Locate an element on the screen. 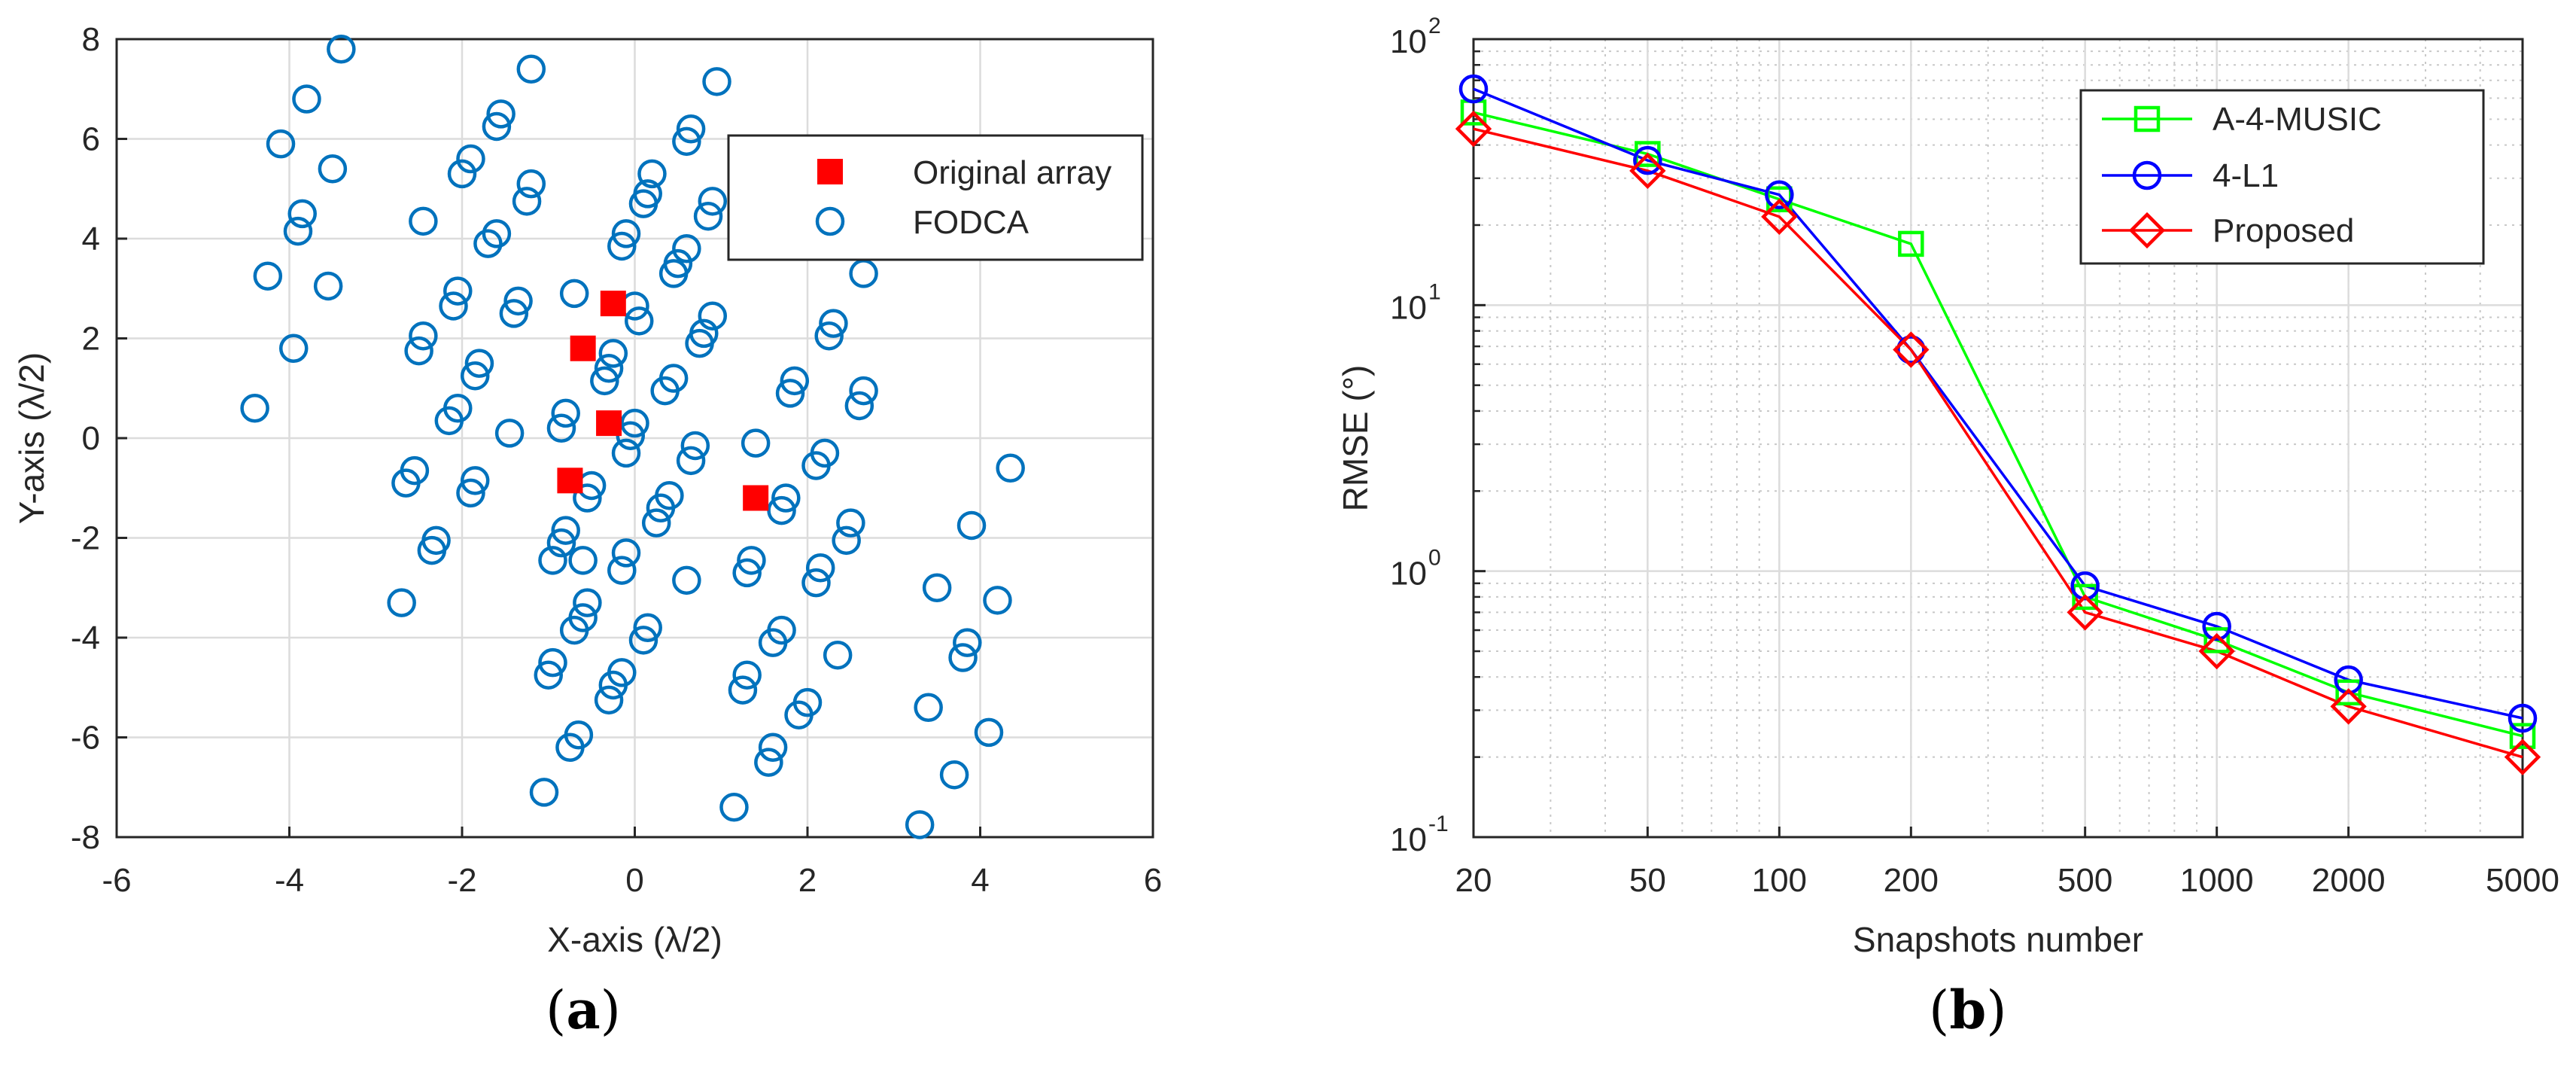 This screenshot has height=1069, width=2576. legend-b: A-4-MUSIC 4-L1 Proposed is located at coordinates (2282, 177).